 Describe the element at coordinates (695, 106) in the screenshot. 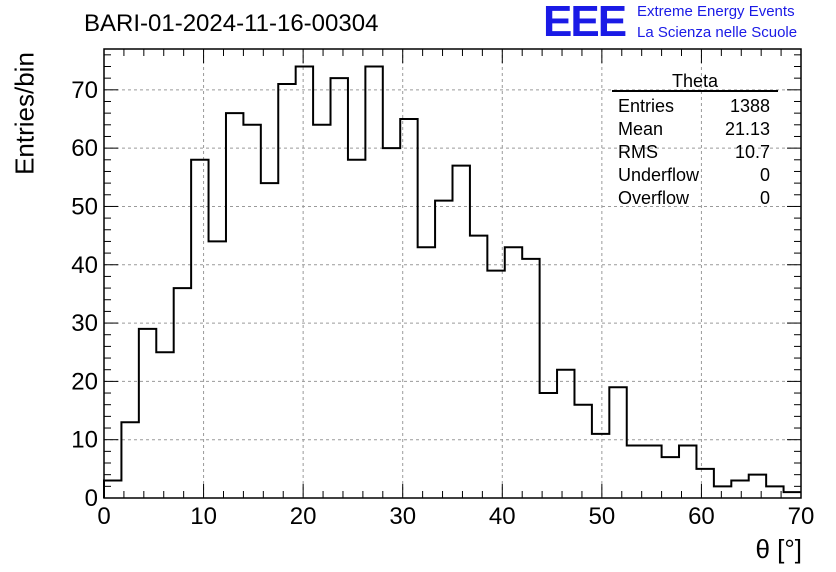

I see `stats-row-entries: Entries 1388` at that location.